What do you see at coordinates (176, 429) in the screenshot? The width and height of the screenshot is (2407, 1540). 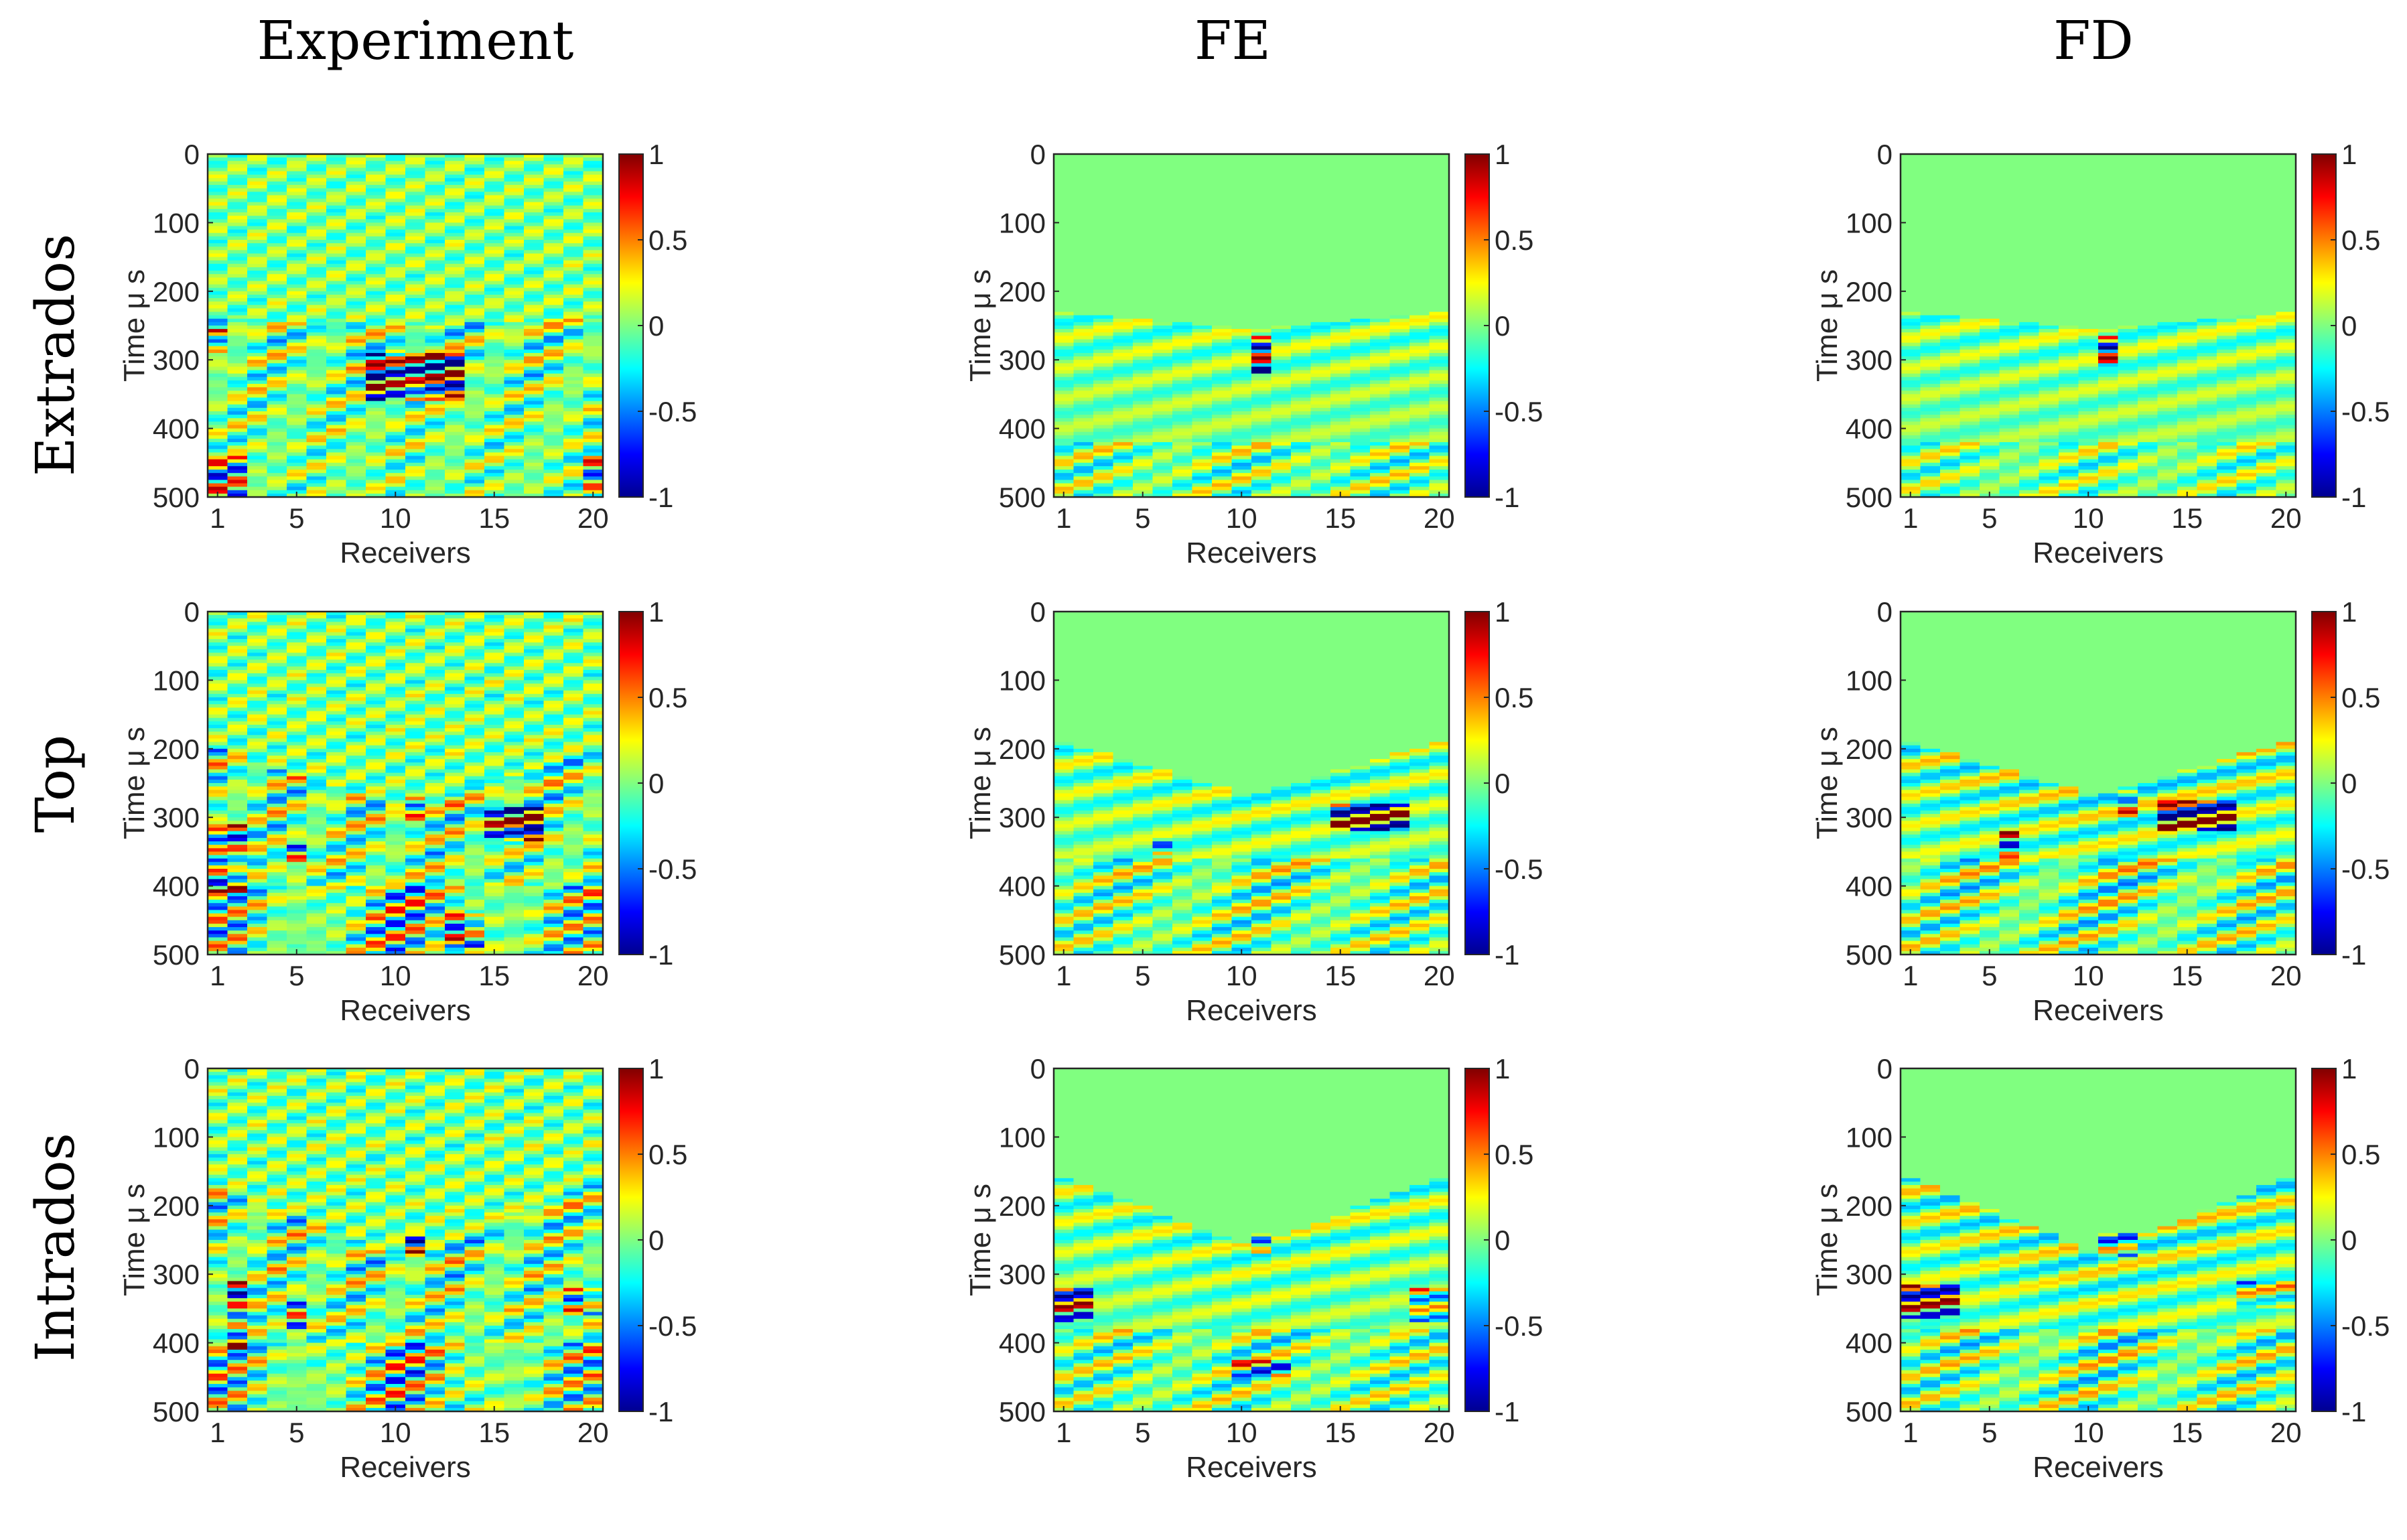 I see `y-tick-label: 400` at bounding box center [176, 429].